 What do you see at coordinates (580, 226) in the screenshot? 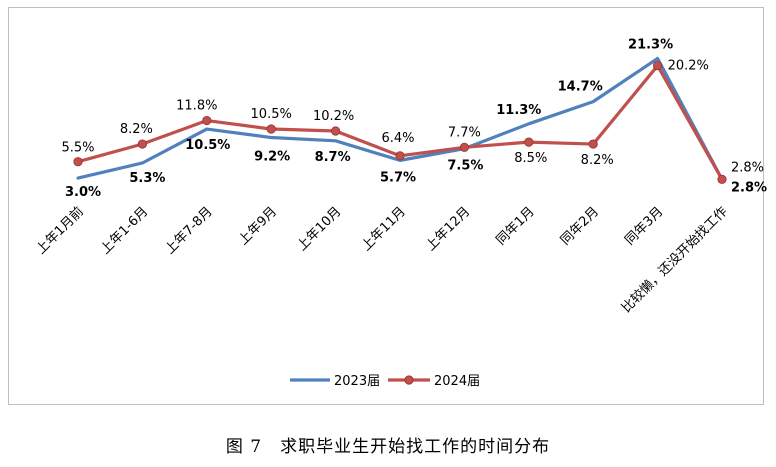
I see `x-tick-label: 同年2月` at bounding box center [580, 226].